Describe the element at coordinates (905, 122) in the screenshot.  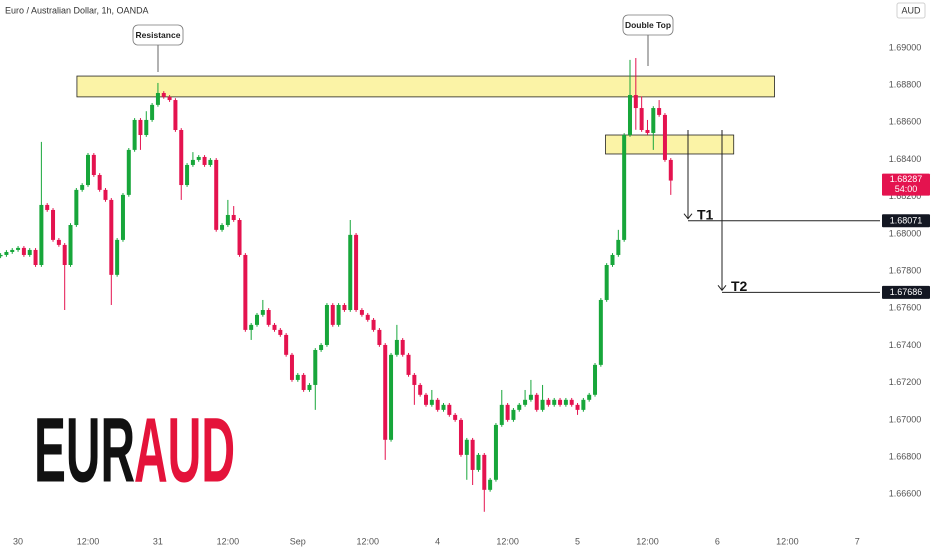
I see `y-tick-label: 1.68600` at that location.